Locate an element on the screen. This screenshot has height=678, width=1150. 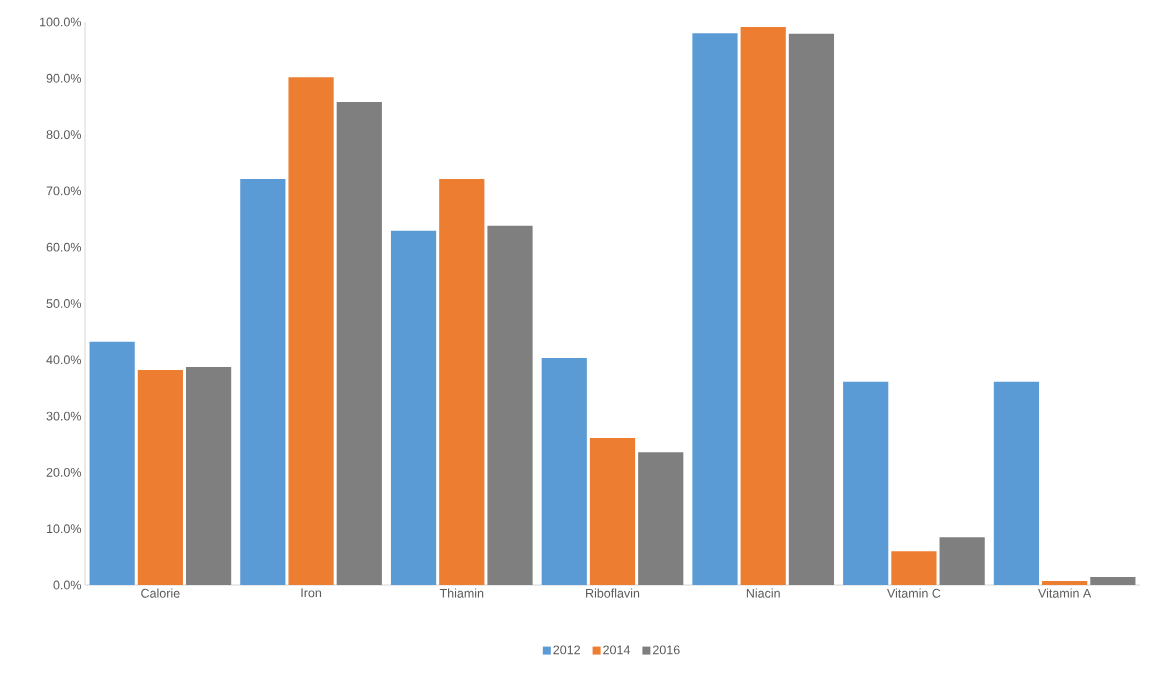
legend-label: 2012 is located at coordinates (566, 650).